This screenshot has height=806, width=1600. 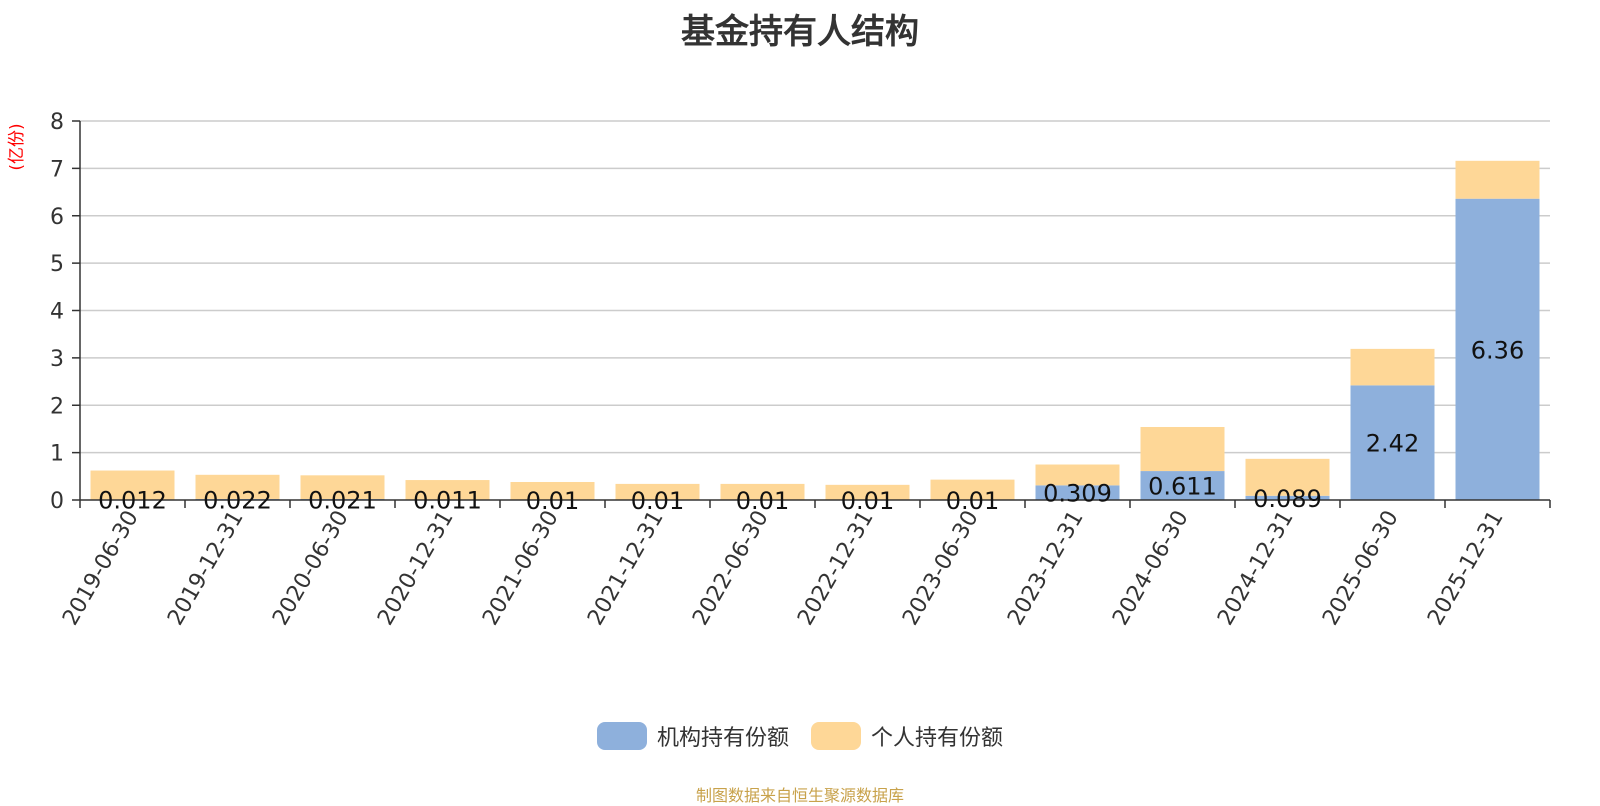 I want to click on y-tick-label: 6, so click(x=57, y=217).